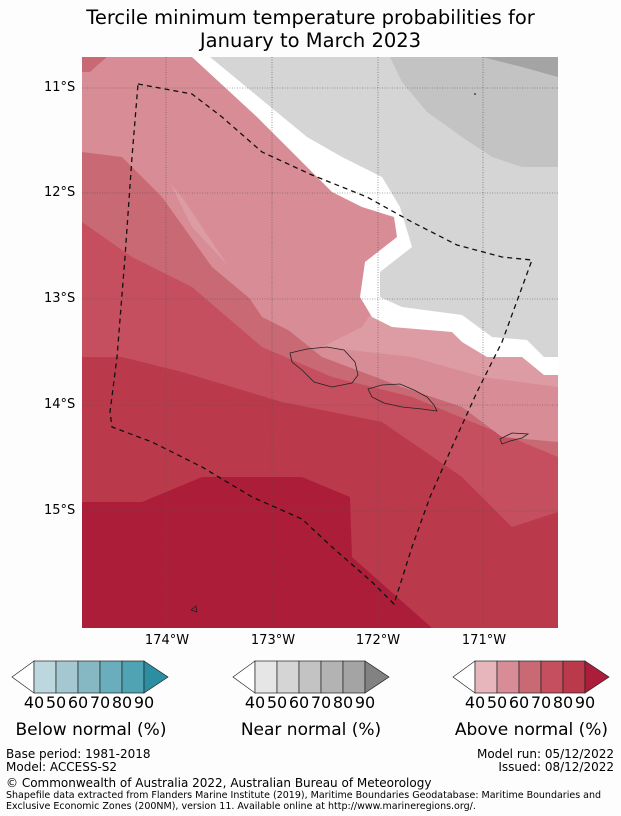  Describe the element at coordinates (91, 730) in the screenshot. I see `colorbar-below-title: Below normal (%)` at that location.